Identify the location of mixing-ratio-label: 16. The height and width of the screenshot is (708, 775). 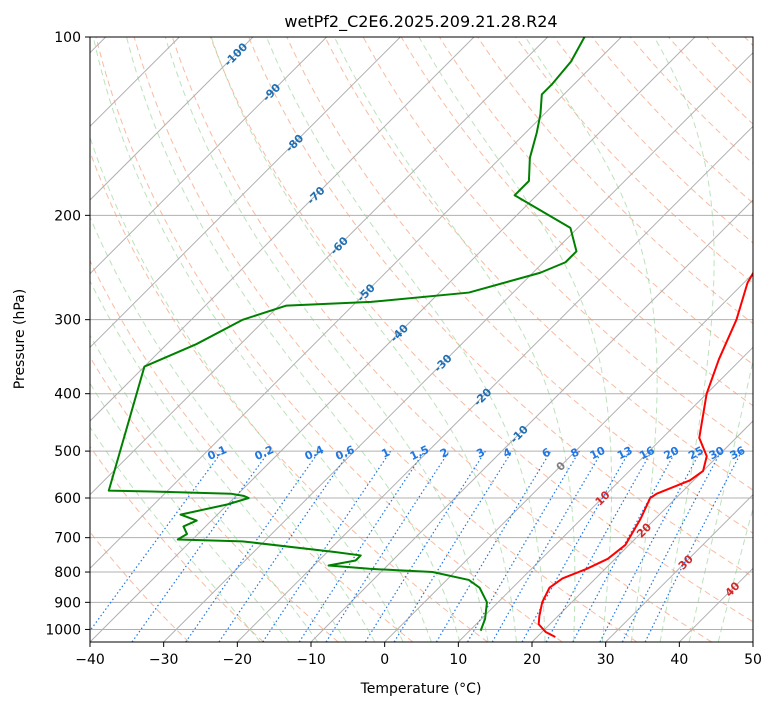
(647, 453).